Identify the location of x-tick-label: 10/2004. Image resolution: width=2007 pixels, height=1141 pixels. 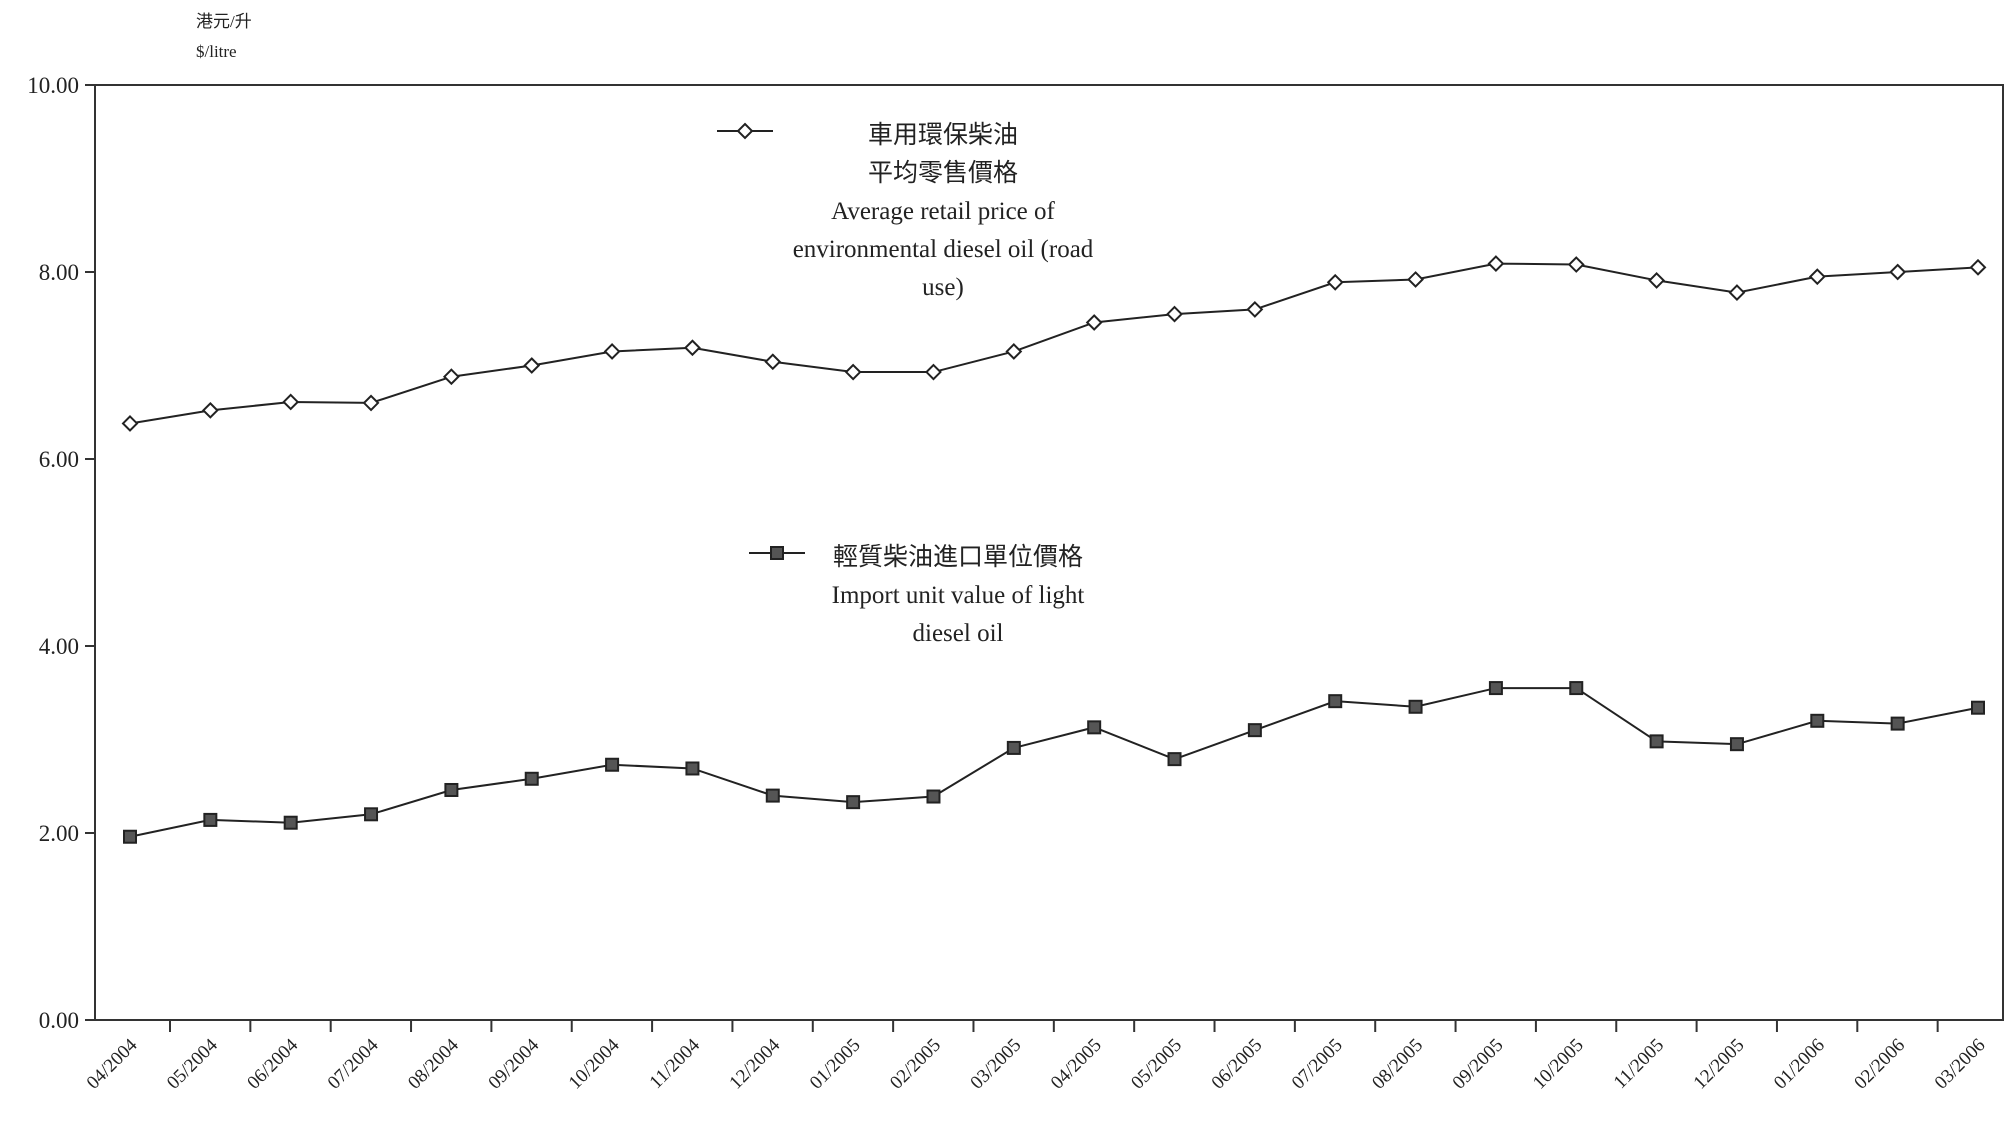
(594, 1063).